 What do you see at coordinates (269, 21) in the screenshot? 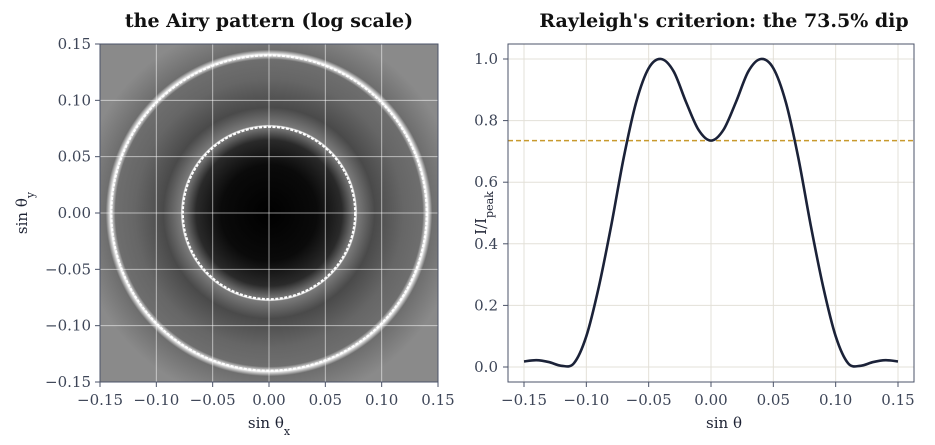
I see `airy-pattern-title: the Airy pattern (log scale)` at bounding box center [269, 21].